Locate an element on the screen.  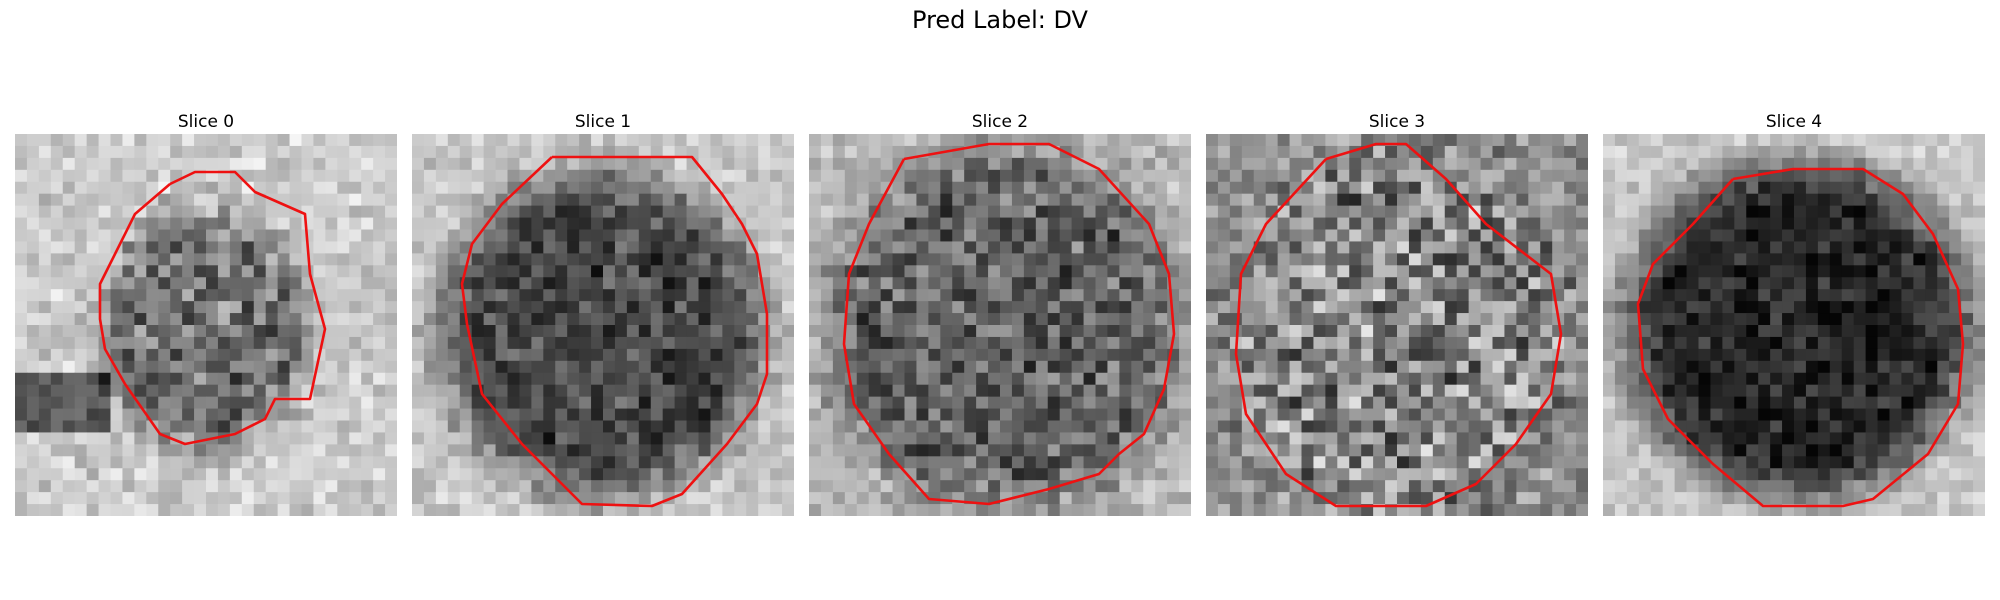
slice-title: Slice 2 is located at coordinates (1000, 122).